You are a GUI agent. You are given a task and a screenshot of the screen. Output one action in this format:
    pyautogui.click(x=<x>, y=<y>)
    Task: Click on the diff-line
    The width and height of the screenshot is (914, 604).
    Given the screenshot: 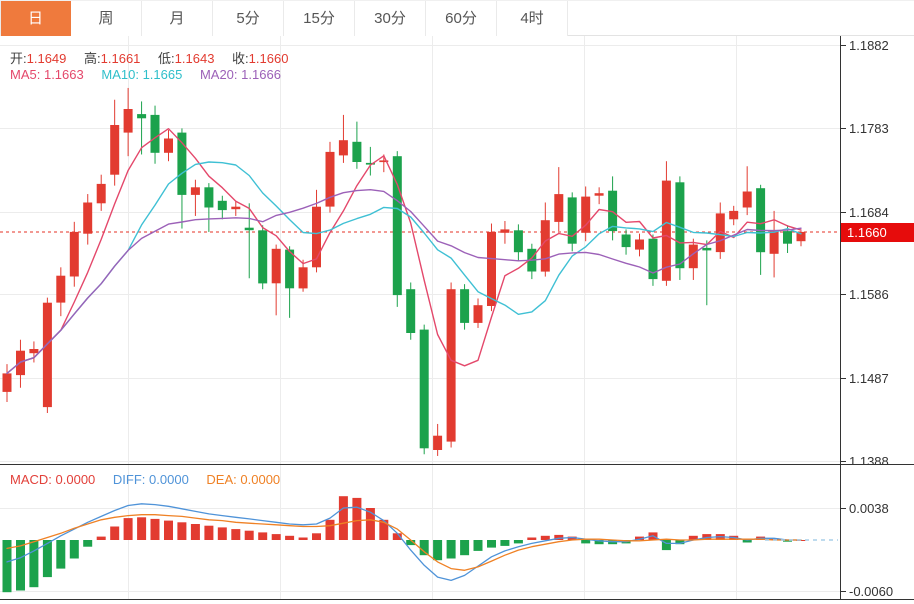 What is the action you would take?
    pyautogui.click(x=404, y=542)
    